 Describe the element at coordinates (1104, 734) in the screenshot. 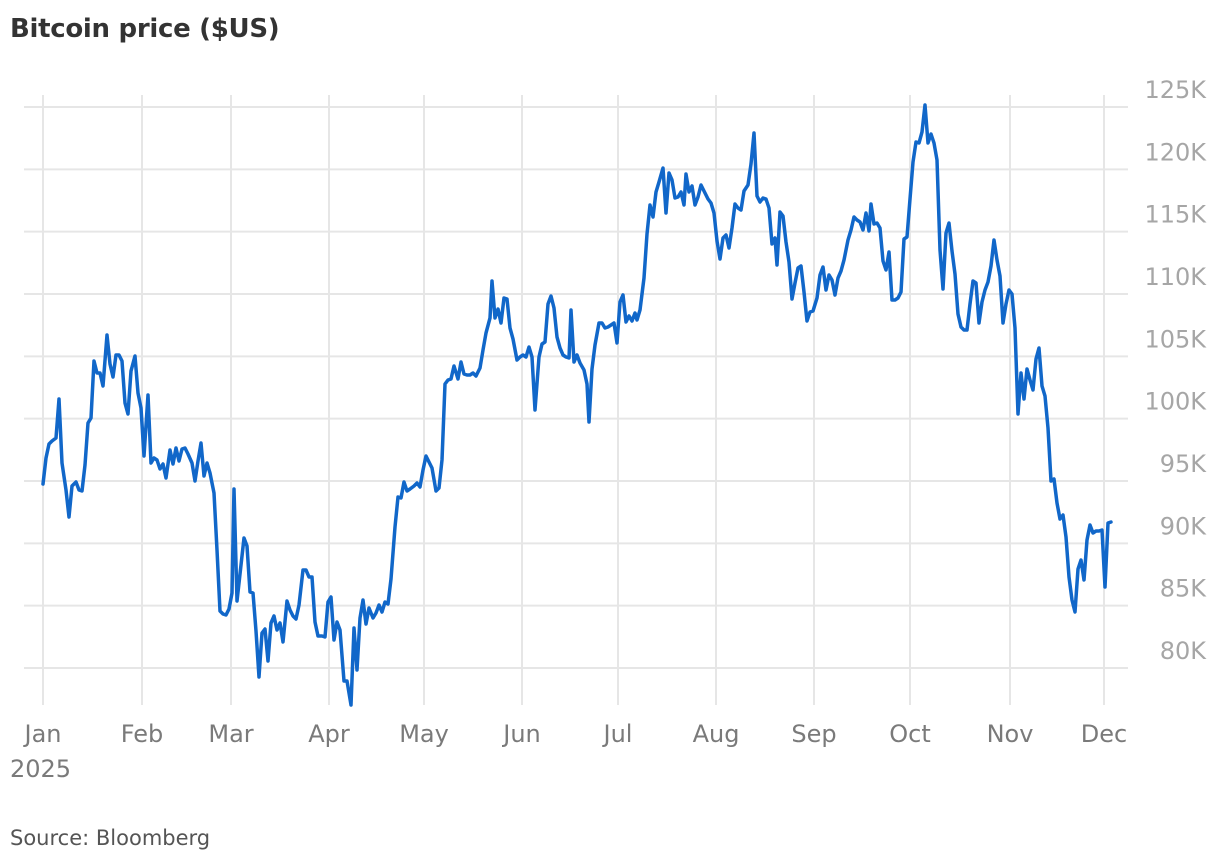

I see `x-tick-label: Dec` at that location.